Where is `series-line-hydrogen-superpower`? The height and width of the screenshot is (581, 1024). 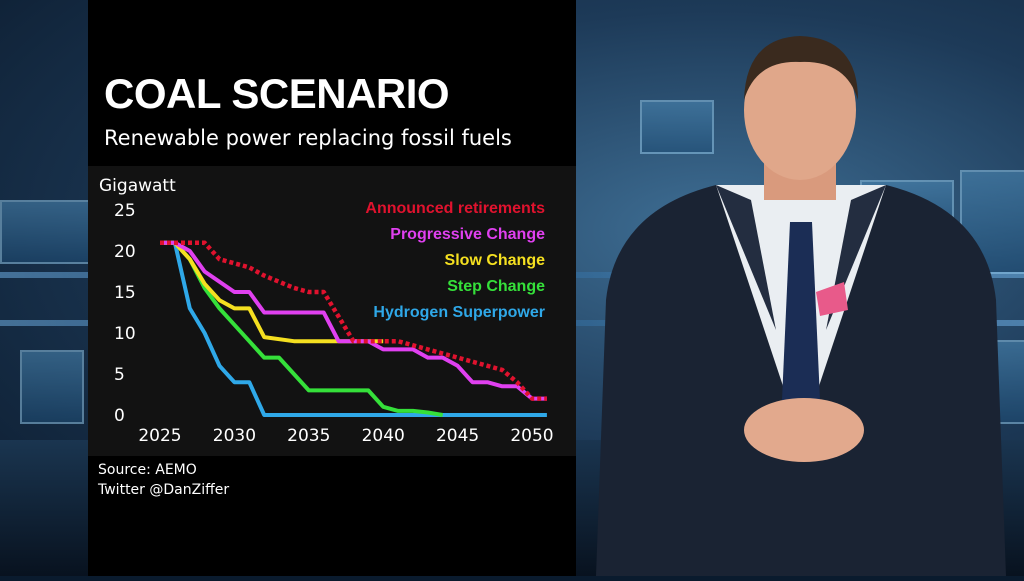
series-line-hydrogen-superpower is located at coordinates (353, 328).